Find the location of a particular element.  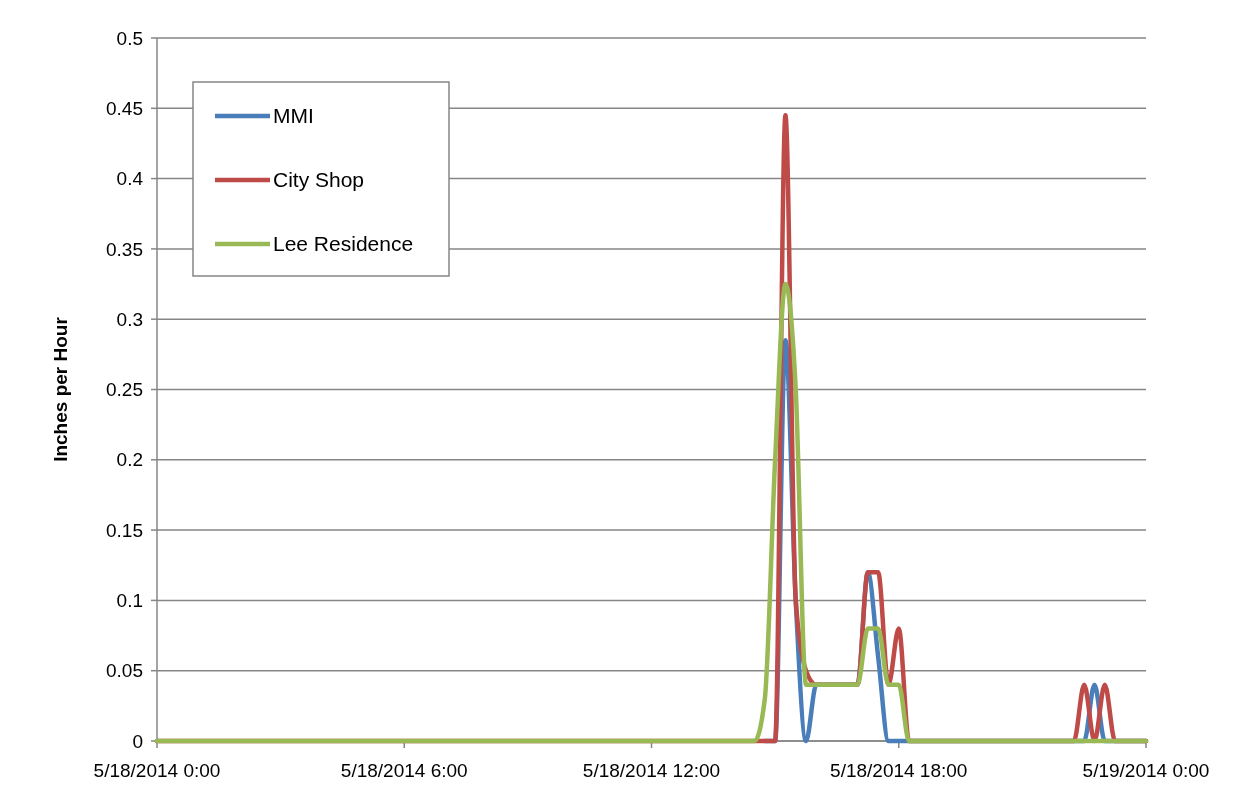

x-tick-label: 5/19/2014 0:00 is located at coordinates (1146, 770).